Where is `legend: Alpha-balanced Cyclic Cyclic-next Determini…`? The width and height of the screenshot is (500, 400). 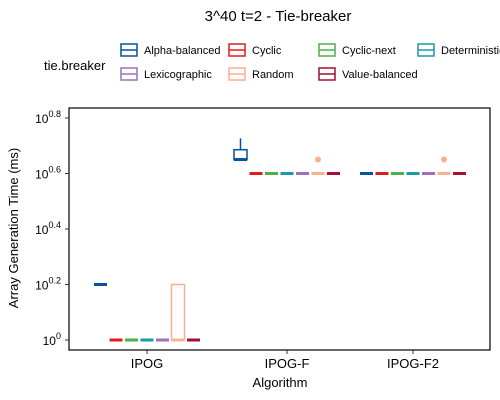 legend: Alpha-balanced Cyclic Cyclic-next Determini… is located at coordinates (310, 62).